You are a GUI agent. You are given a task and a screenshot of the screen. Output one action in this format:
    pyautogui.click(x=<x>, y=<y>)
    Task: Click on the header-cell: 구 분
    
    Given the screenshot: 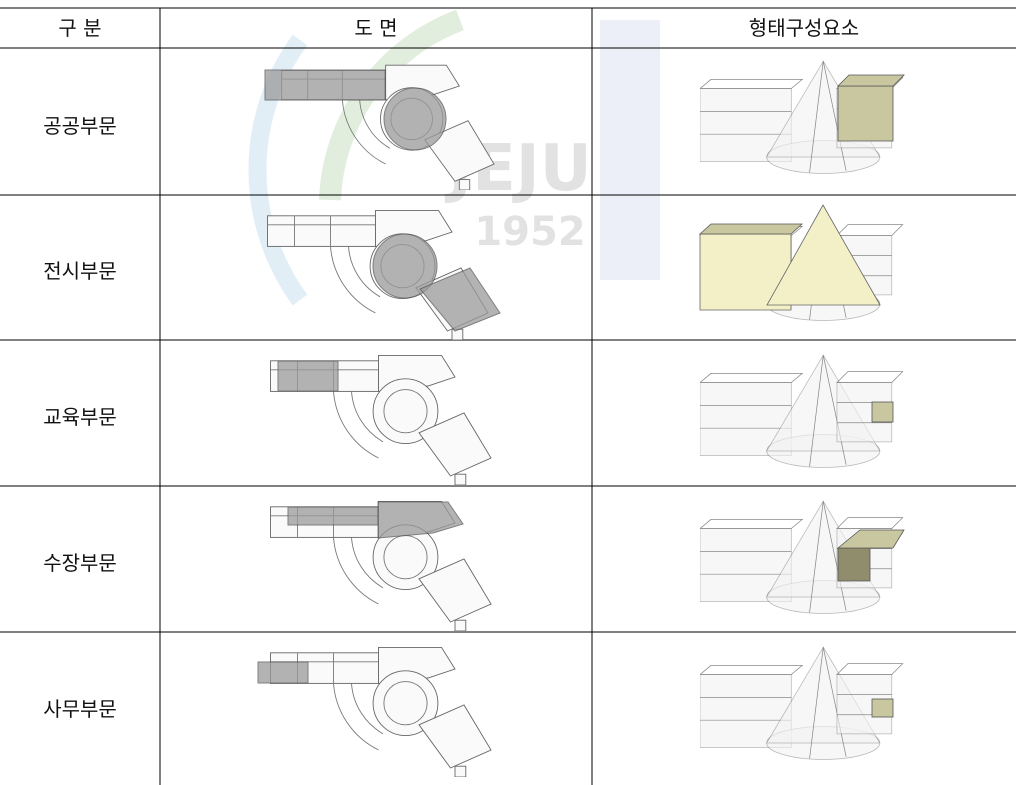 What is the action you would take?
    pyautogui.click(x=79, y=28)
    